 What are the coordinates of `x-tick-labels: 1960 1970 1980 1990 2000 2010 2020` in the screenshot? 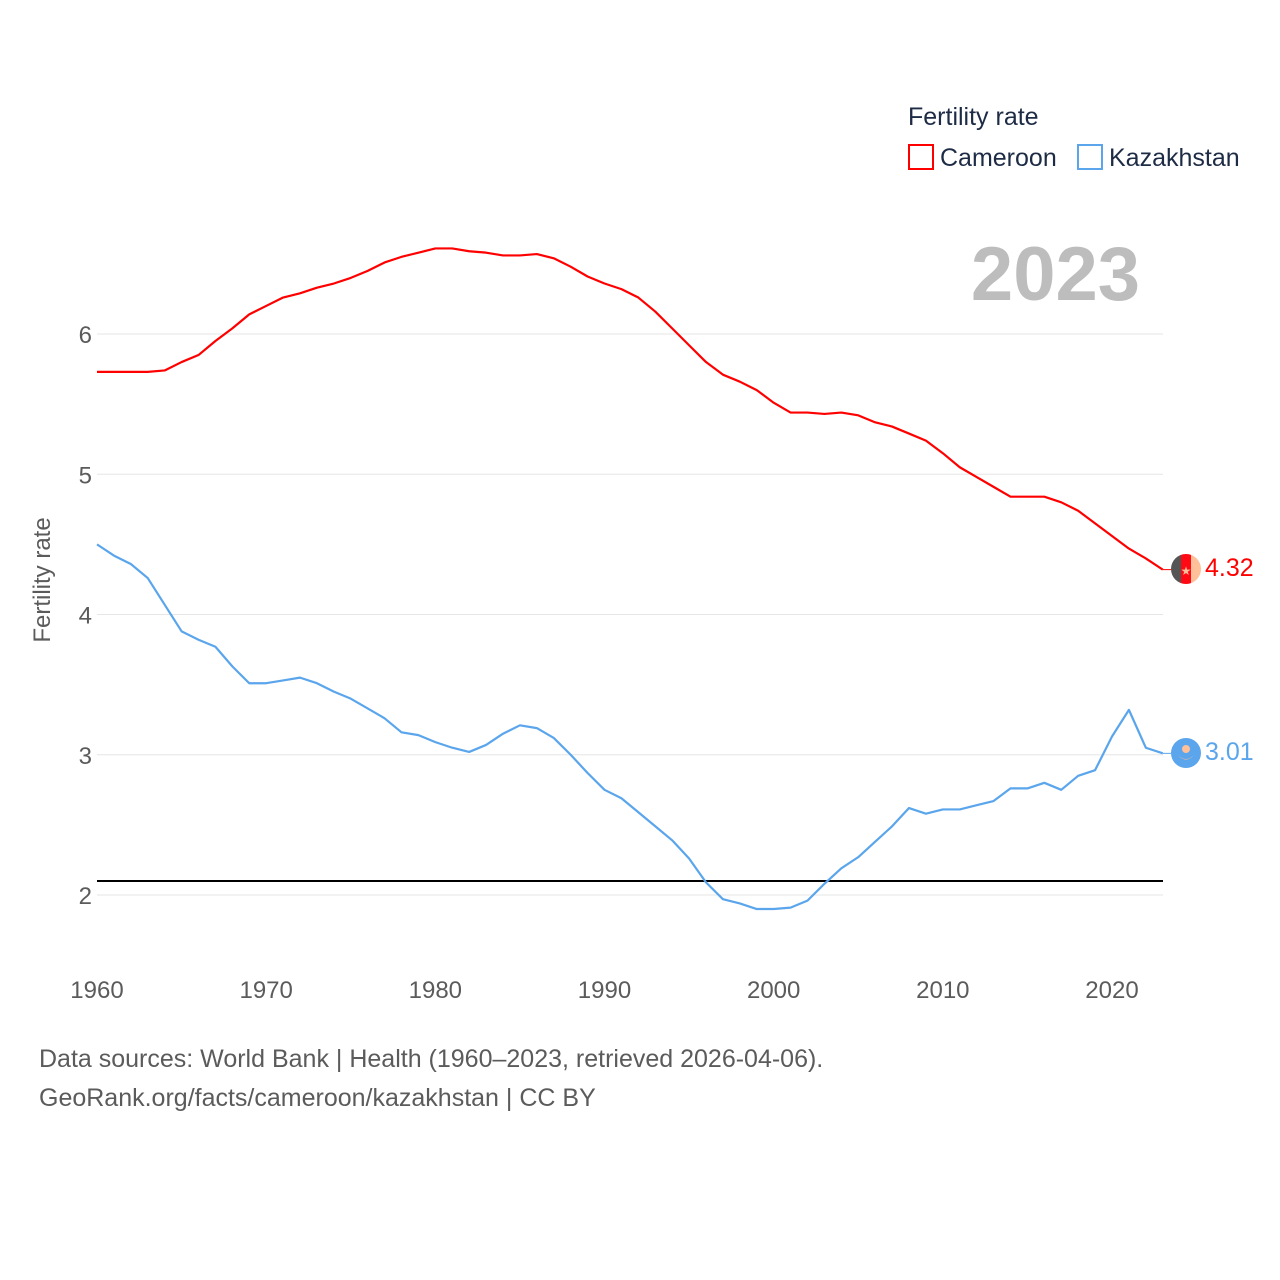 It's located at (604, 990).